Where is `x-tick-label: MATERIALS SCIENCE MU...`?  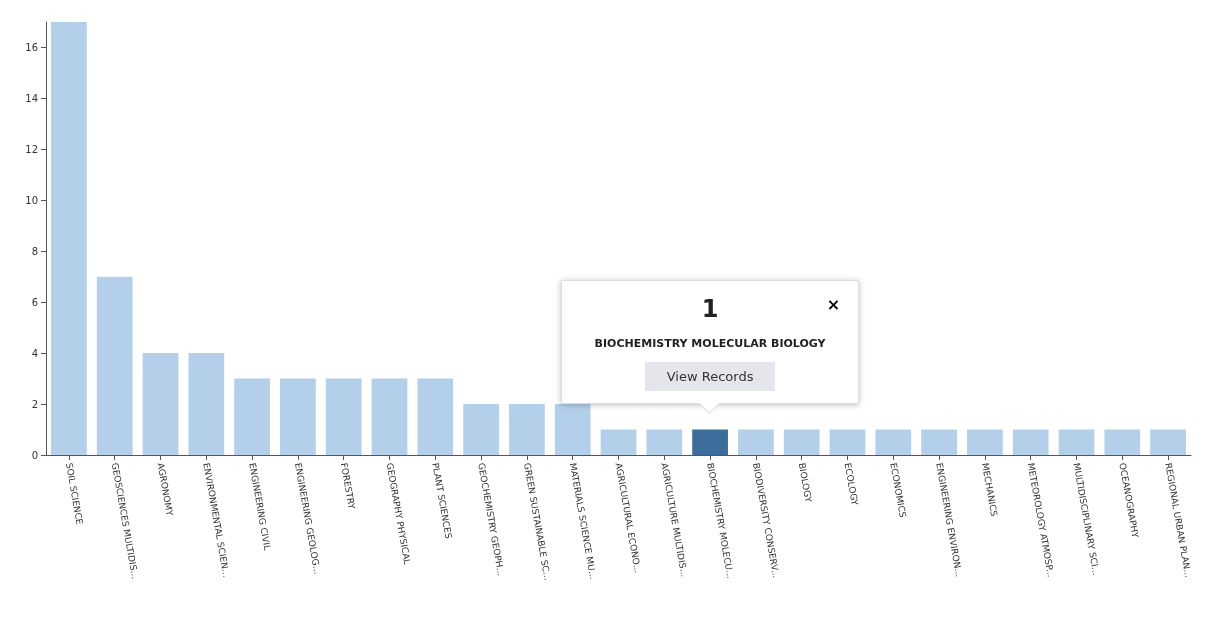 x-tick-label: MATERIALS SCIENCE MU... is located at coordinates (583, 521).